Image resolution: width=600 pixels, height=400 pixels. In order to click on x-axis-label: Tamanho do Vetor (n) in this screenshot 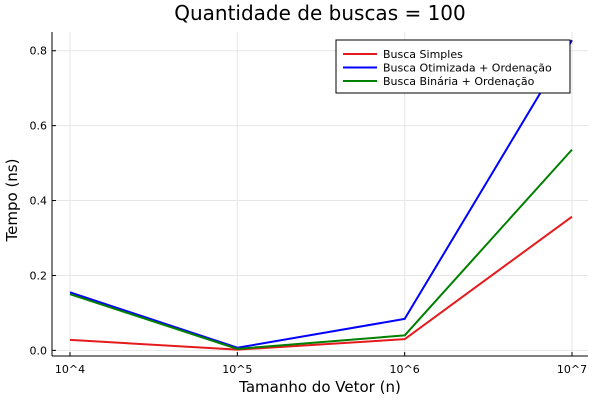, I will do `click(319, 387)`.